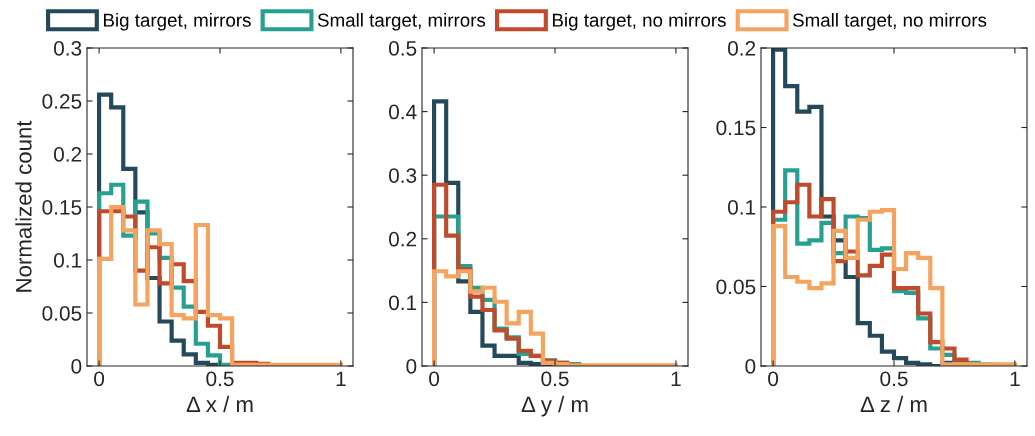 This screenshot has height=436, width=1035. Describe the element at coordinates (62, 101) in the screenshot. I see `y-tick-label: 0.25` at that location.